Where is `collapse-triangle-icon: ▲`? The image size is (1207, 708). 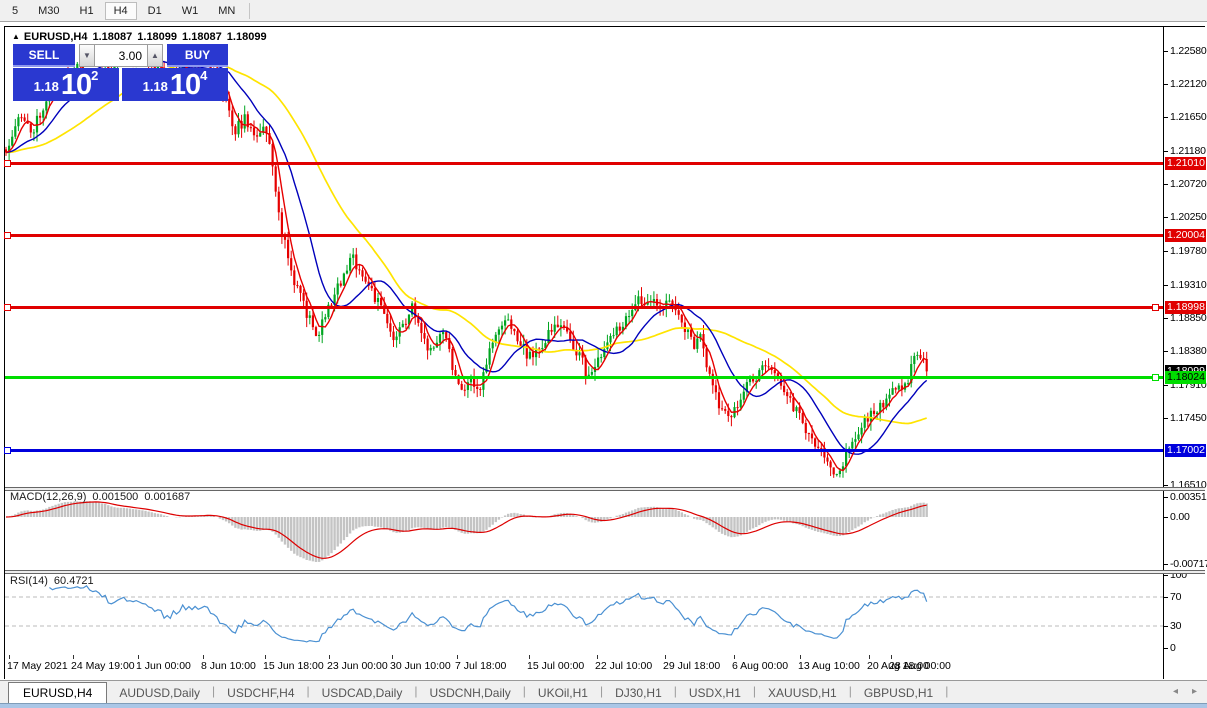 collapse-triangle-icon: ▲ is located at coordinates (16, 36).